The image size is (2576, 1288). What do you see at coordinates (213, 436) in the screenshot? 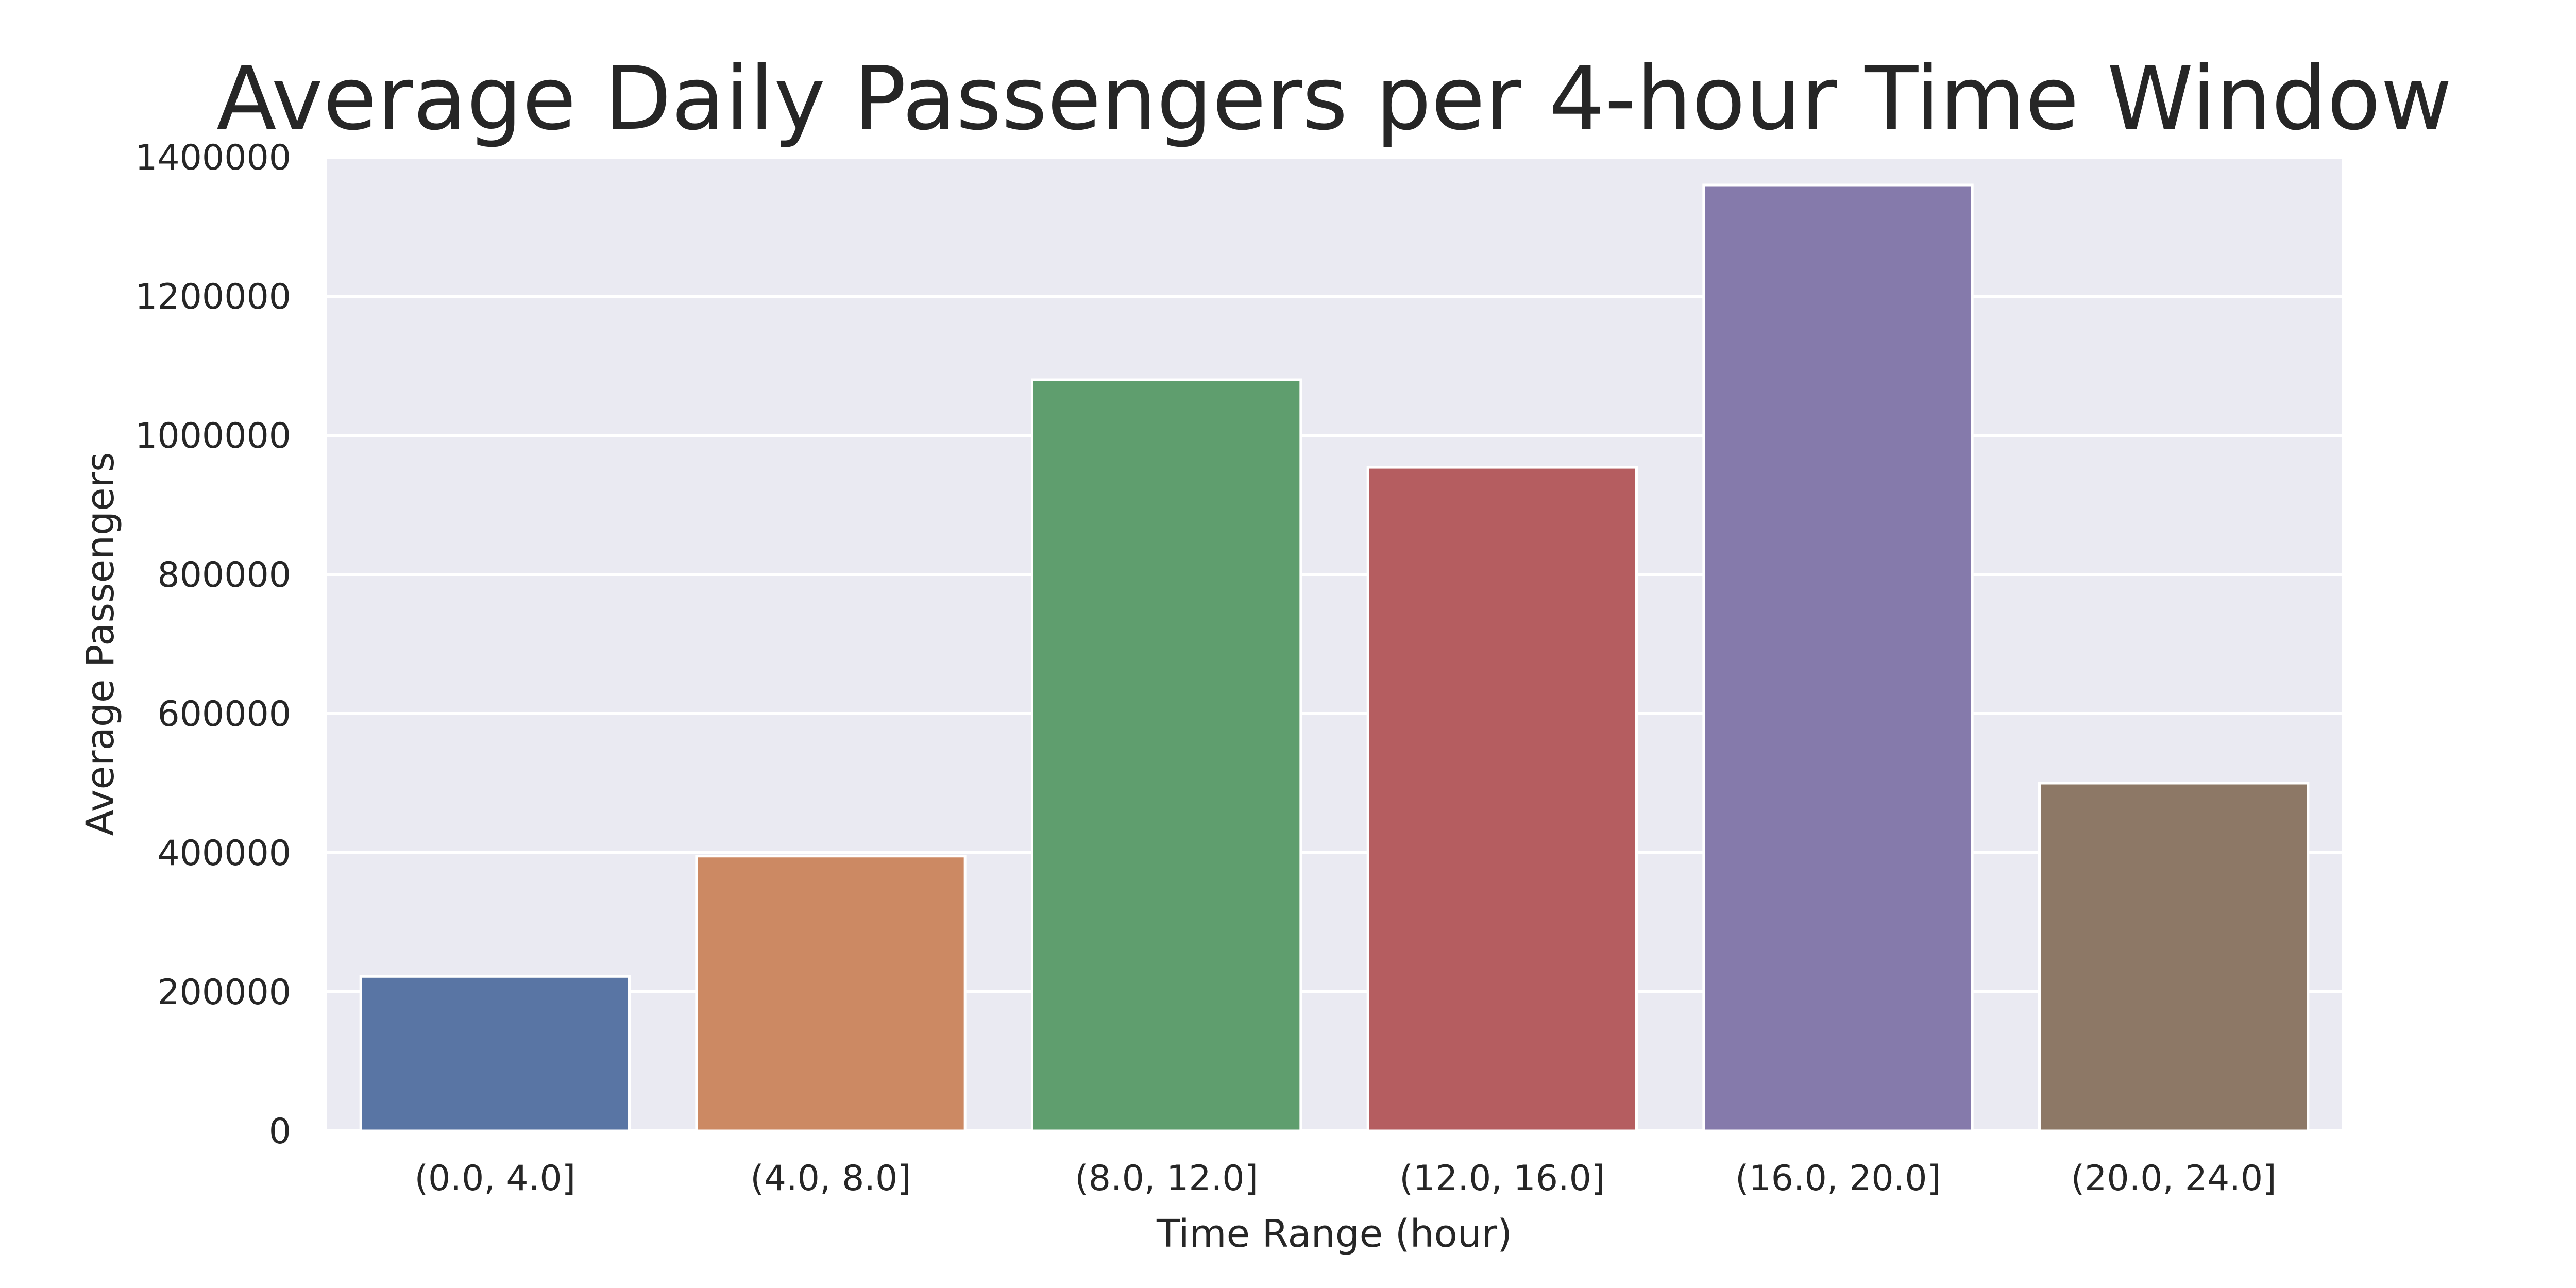
I see `y-tick-label: 1000000` at bounding box center [213, 436].